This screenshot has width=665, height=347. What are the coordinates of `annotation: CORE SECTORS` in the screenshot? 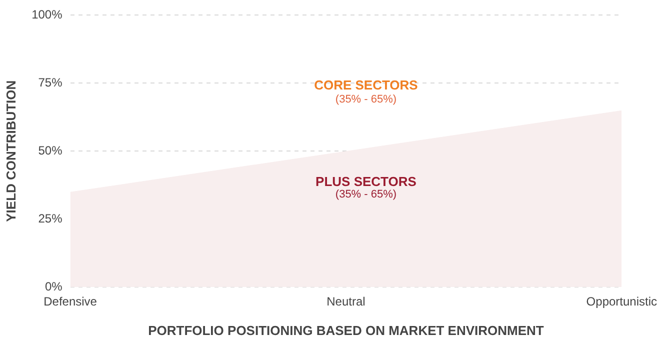 It's located at (366, 84).